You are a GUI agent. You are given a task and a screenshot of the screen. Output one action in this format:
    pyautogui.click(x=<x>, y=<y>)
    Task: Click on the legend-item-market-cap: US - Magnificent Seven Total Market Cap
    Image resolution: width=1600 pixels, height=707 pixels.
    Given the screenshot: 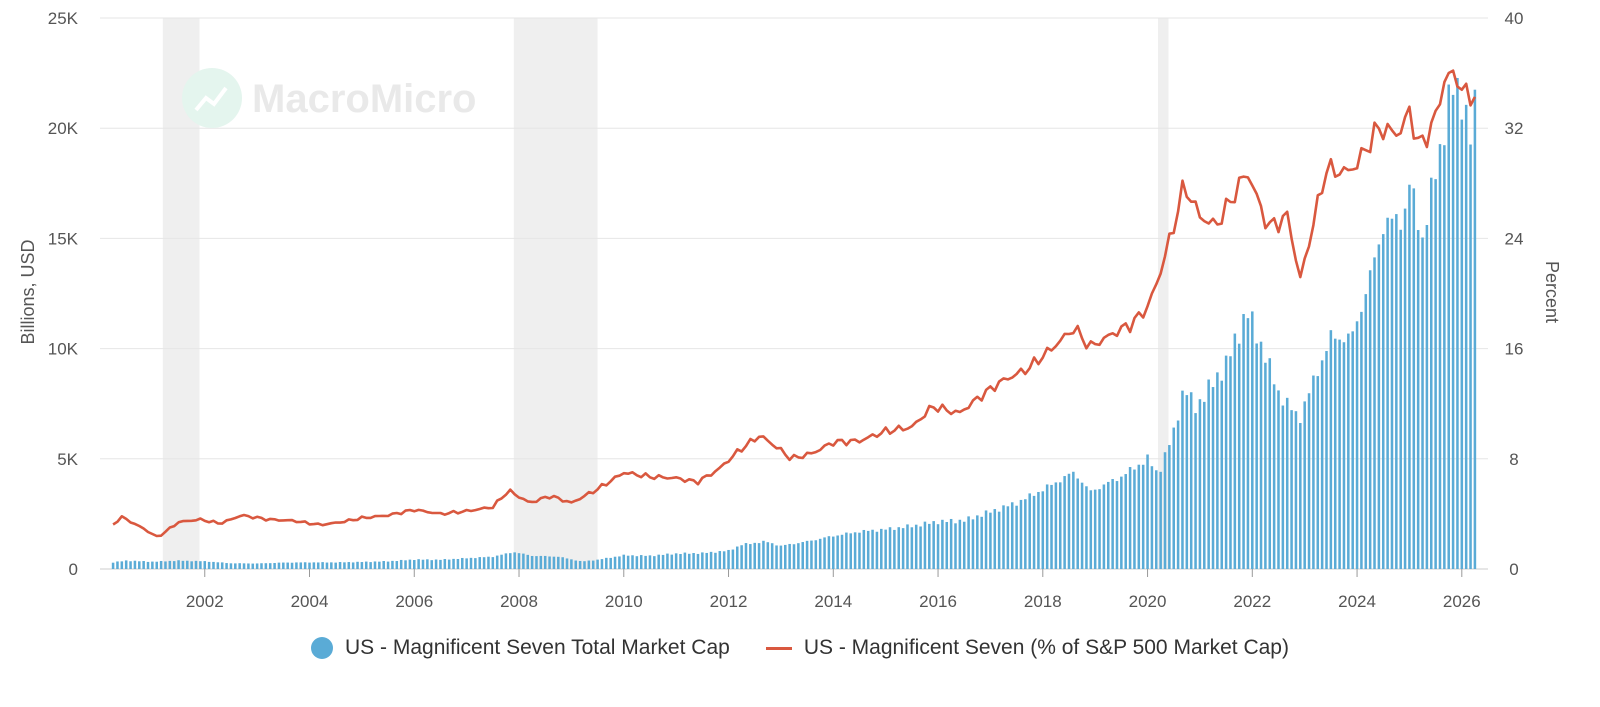 What is the action you would take?
    pyautogui.click(x=520, y=648)
    